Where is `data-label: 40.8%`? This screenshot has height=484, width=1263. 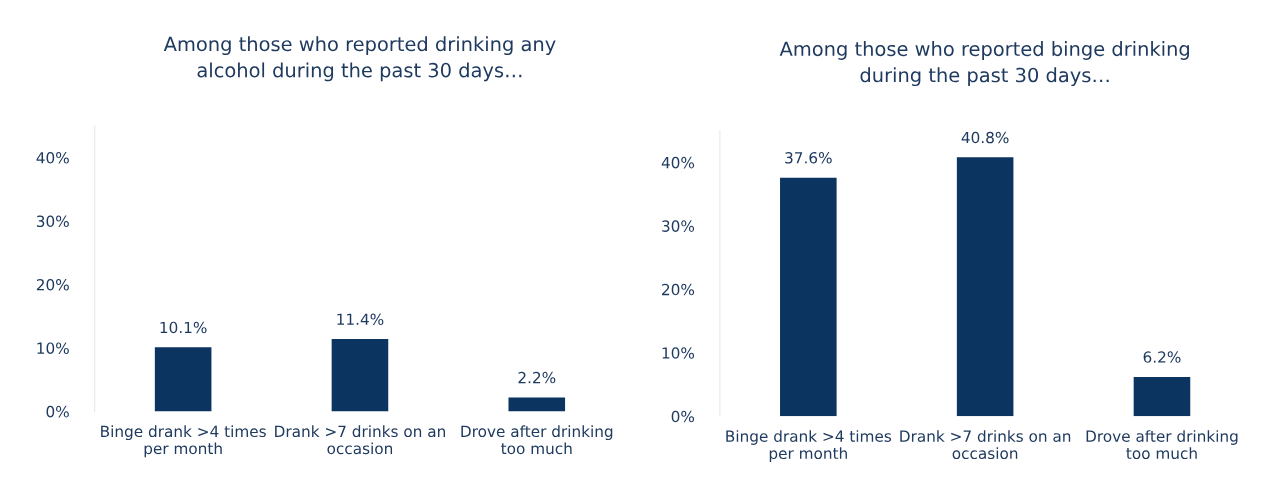 data-label: 40.8% is located at coordinates (985, 137).